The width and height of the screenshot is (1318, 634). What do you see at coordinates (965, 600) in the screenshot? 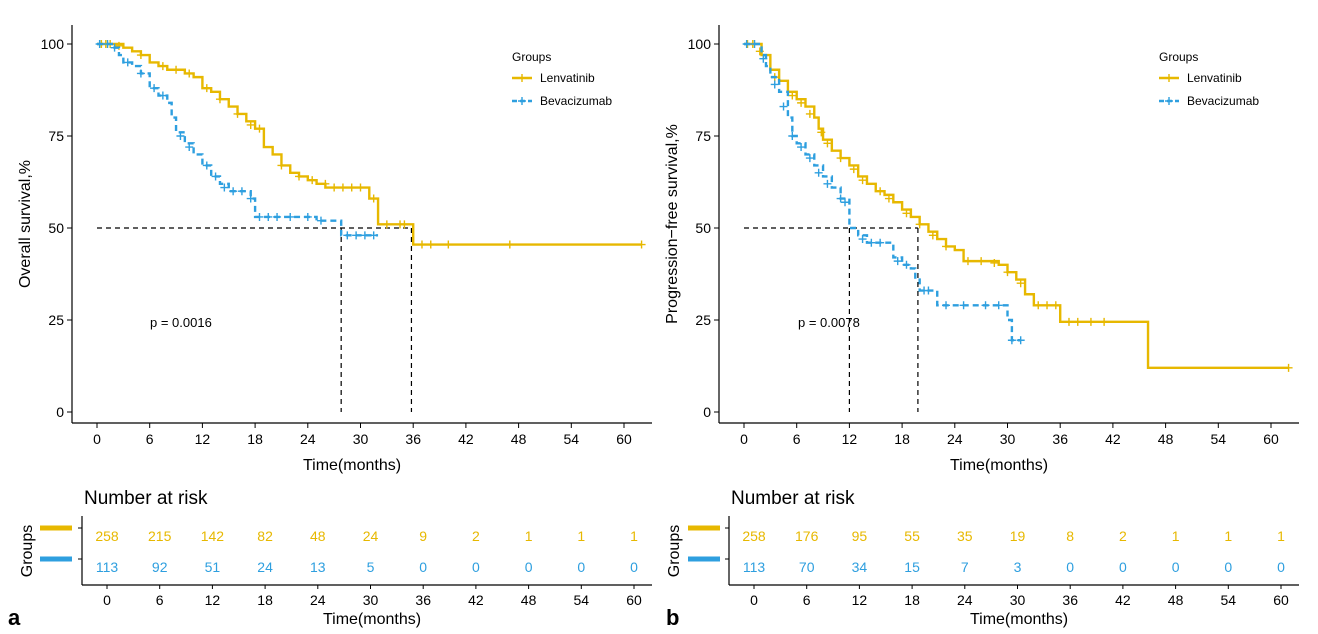
I see `risk-x-tick-label: 24` at bounding box center [965, 600].